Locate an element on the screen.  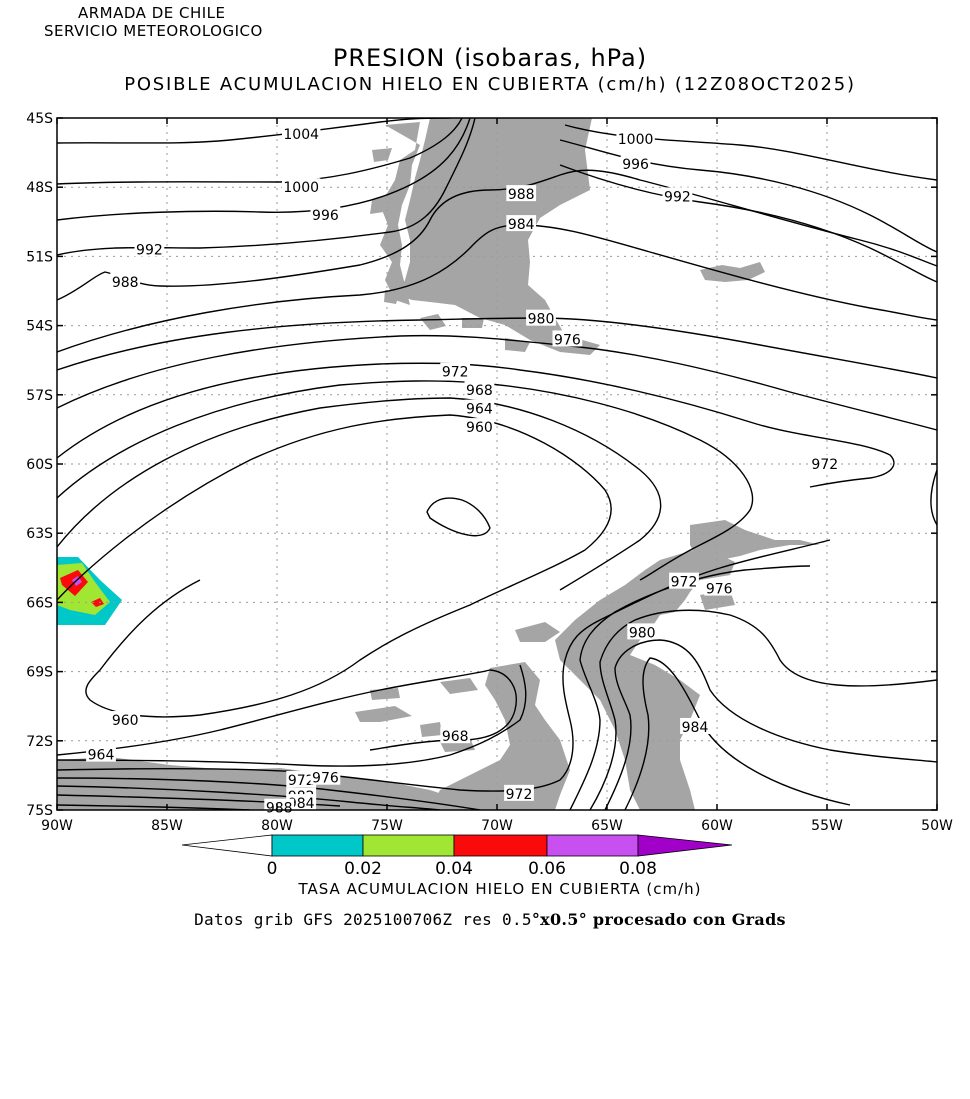
isobar-label: 992 is located at coordinates (677, 197).